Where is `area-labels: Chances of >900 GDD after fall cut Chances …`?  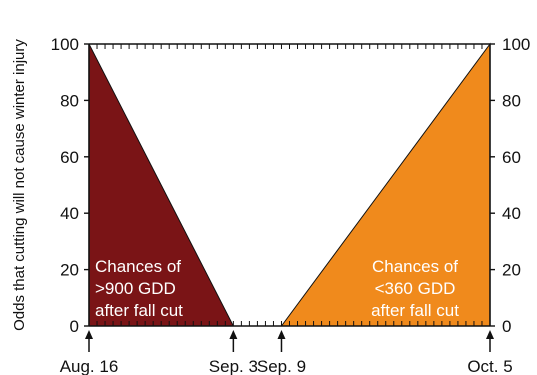 area-labels: Chances of >900 GDD after fall cut Chances … is located at coordinates (277, 288).